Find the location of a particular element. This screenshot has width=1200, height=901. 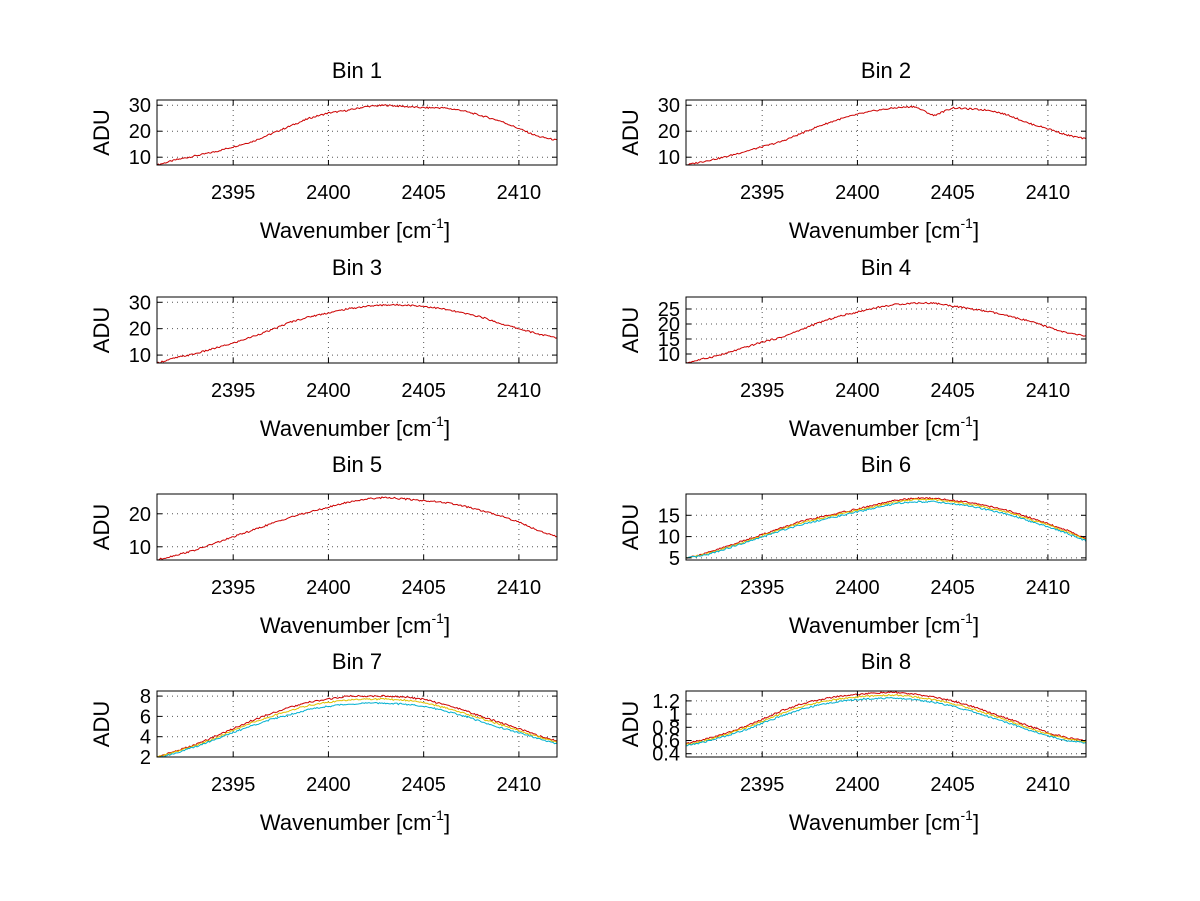

y-tick-label: 0.4 is located at coordinates (666, 755).